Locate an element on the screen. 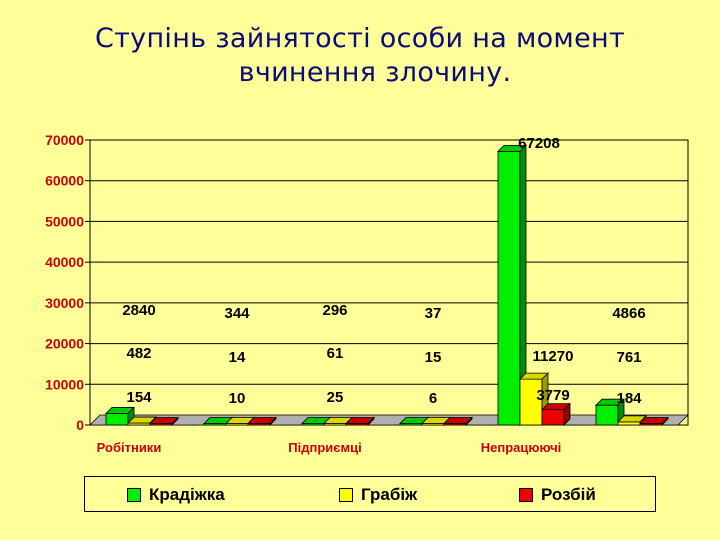  data-label: 482 is located at coordinates (138, 353).